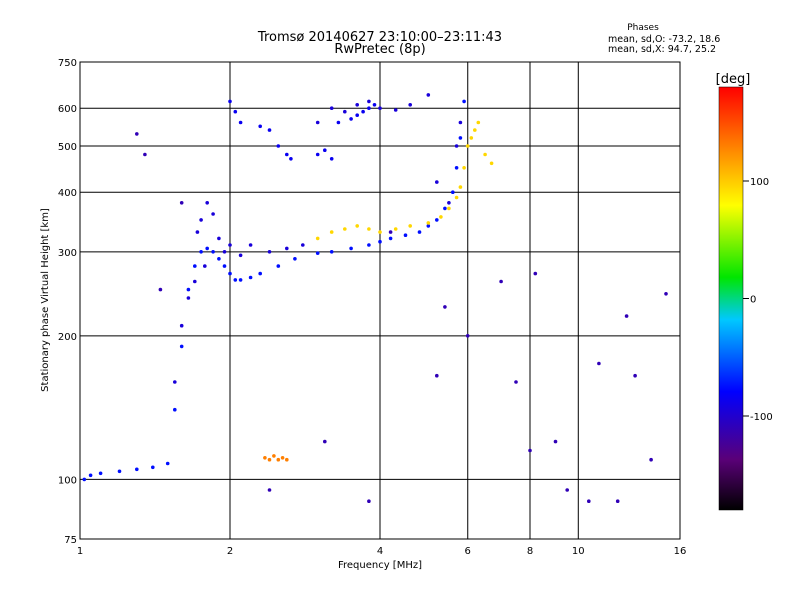 The image size is (800, 600). What do you see at coordinates (379, 49) in the screenshot?
I see `chart-subtitle: RwPretec (8p)` at bounding box center [379, 49].